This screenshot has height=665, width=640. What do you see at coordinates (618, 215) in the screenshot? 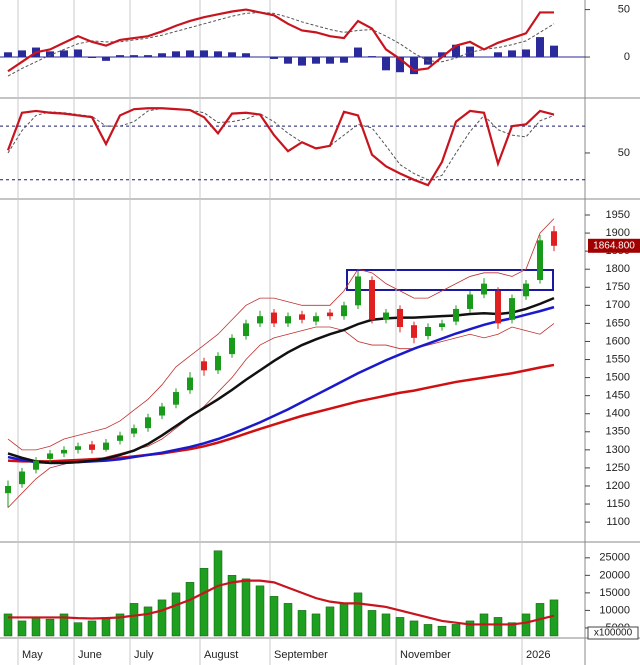
I see `y-tick-label: 1950` at bounding box center [618, 215].